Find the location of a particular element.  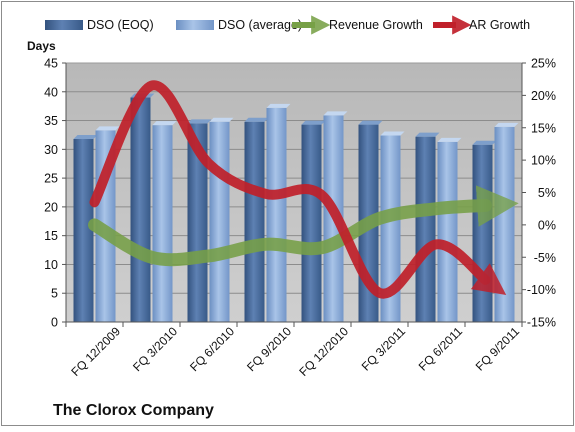

y2-tick-label: -10% is located at coordinates (541, 290).